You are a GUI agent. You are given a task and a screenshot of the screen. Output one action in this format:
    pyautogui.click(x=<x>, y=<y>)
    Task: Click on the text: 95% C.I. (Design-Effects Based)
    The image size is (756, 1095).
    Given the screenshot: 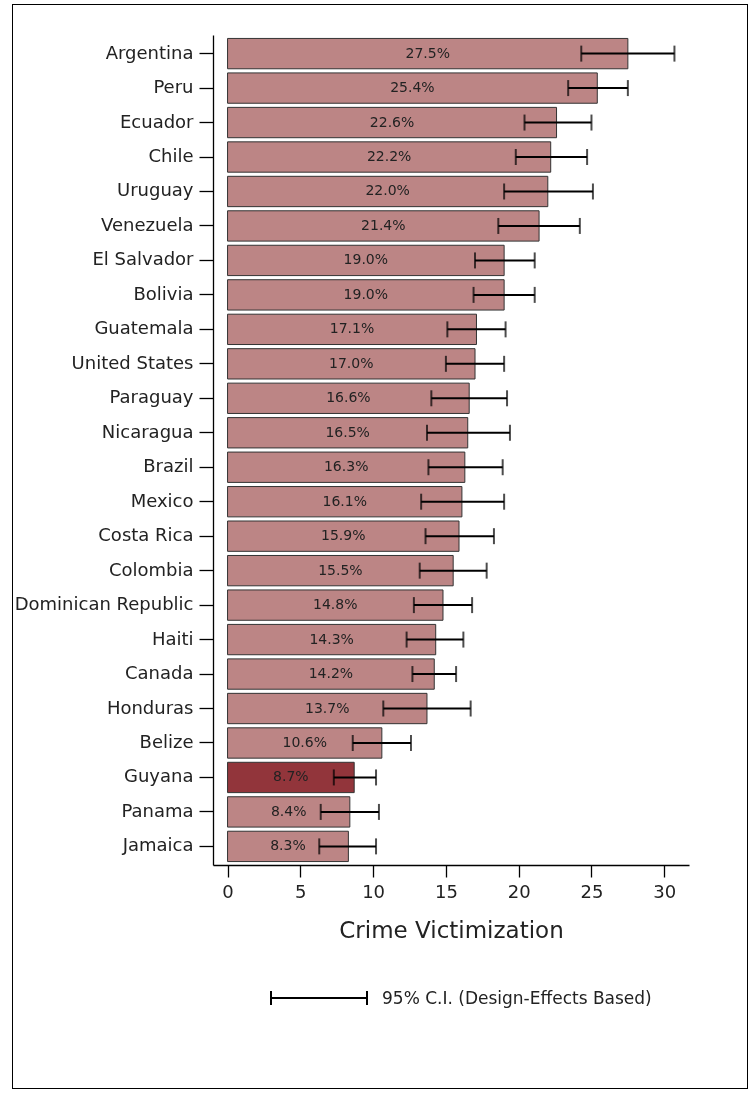 What is the action you would take?
    pyautogui.click(x=517, y=998)
    